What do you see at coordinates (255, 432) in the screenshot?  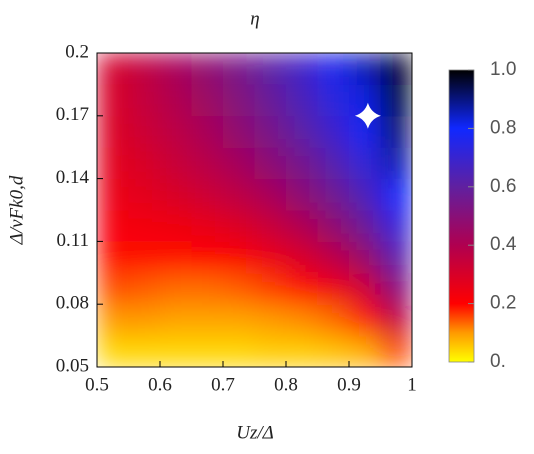 I see `x-axis-label: Uz/Δ` at bounding box center [255, 432].